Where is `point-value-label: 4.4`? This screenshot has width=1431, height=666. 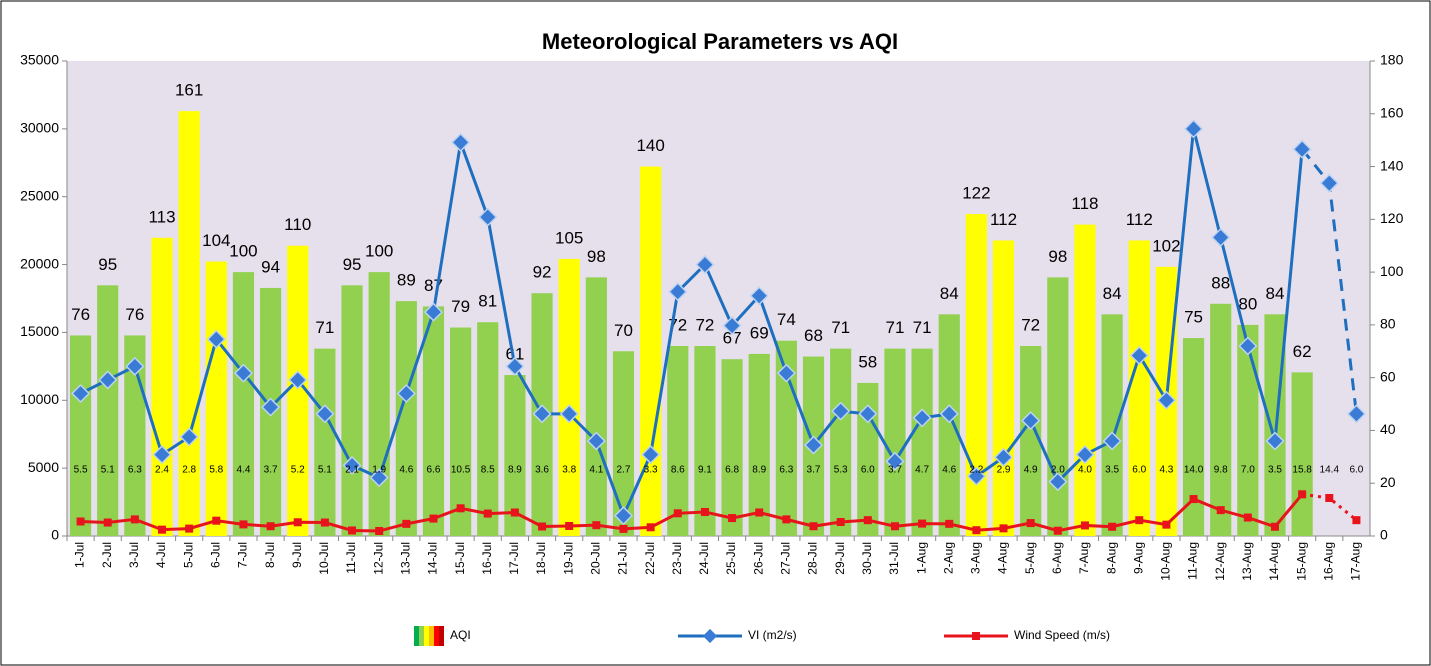
point-value-label: 4.4 is located at coordinates (243, 470).